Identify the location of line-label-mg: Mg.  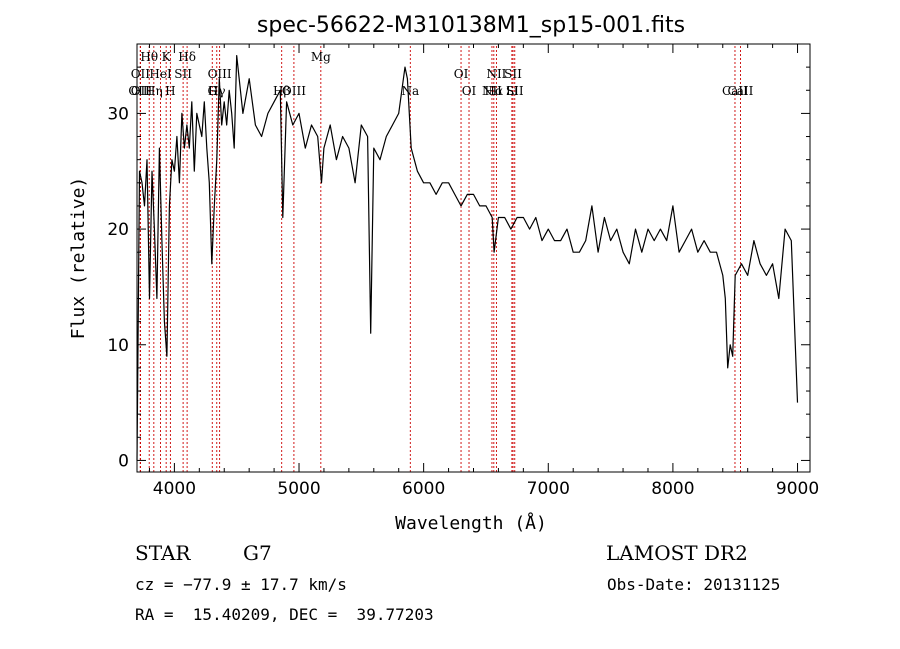
(321, 57).